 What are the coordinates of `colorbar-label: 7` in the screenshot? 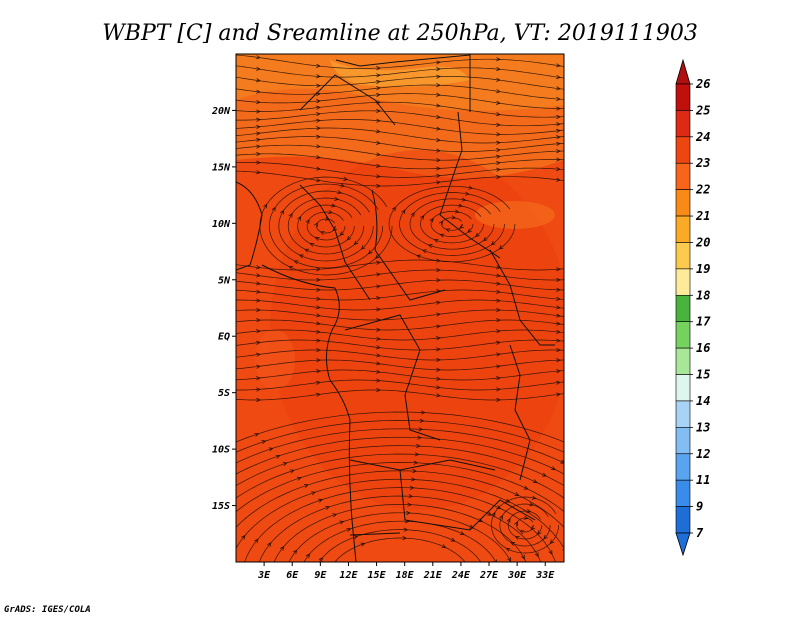 It's located at (700, 533).